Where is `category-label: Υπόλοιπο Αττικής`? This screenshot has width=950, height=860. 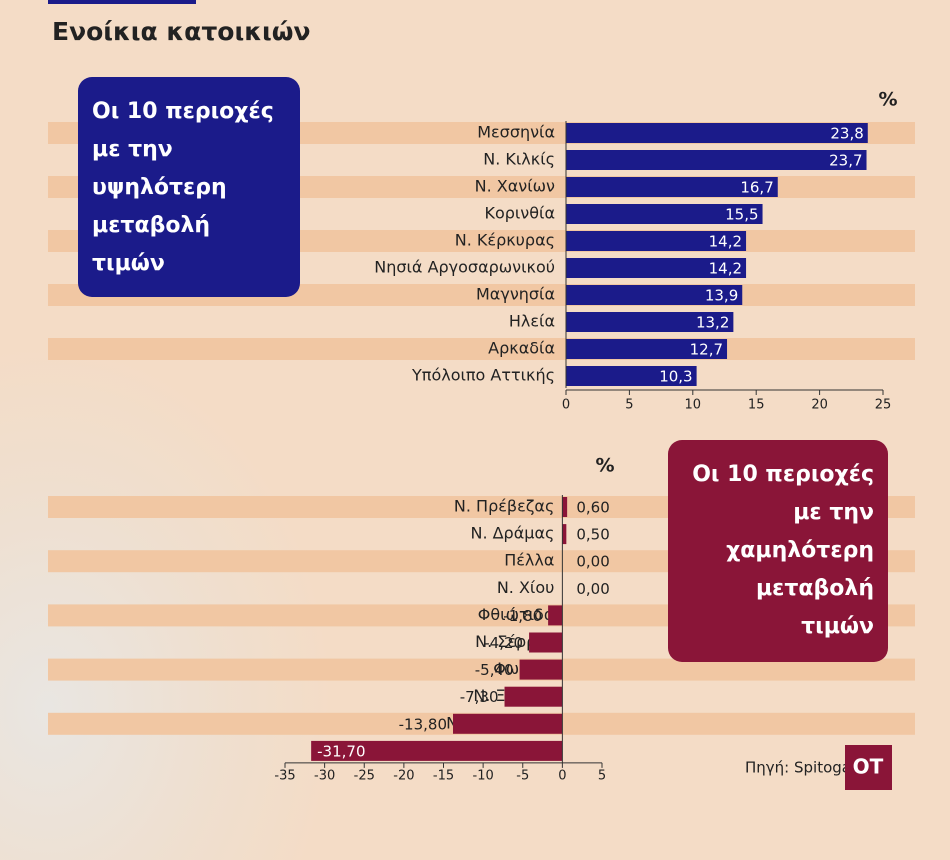
category-label: Υπόλοιπο Αττικής is located at coordinates (483, 375).